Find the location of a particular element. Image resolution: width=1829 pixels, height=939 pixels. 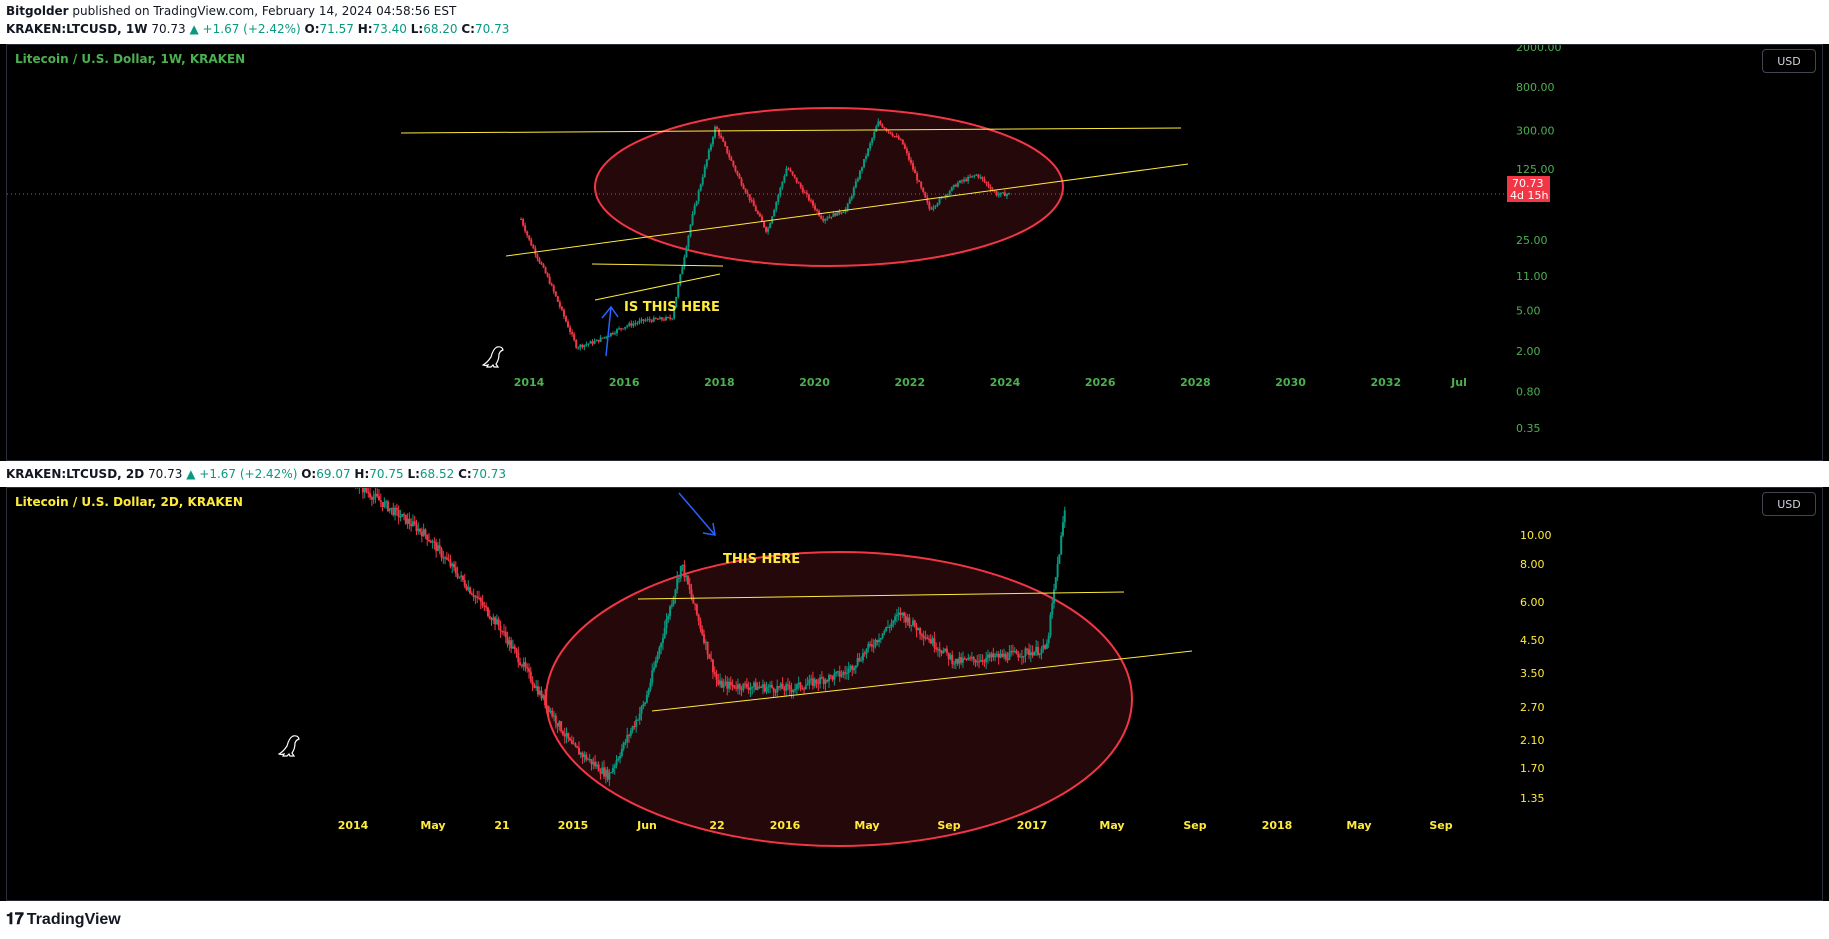

y-axis-tick: 11.00 is located at coordinates (1532, 276).